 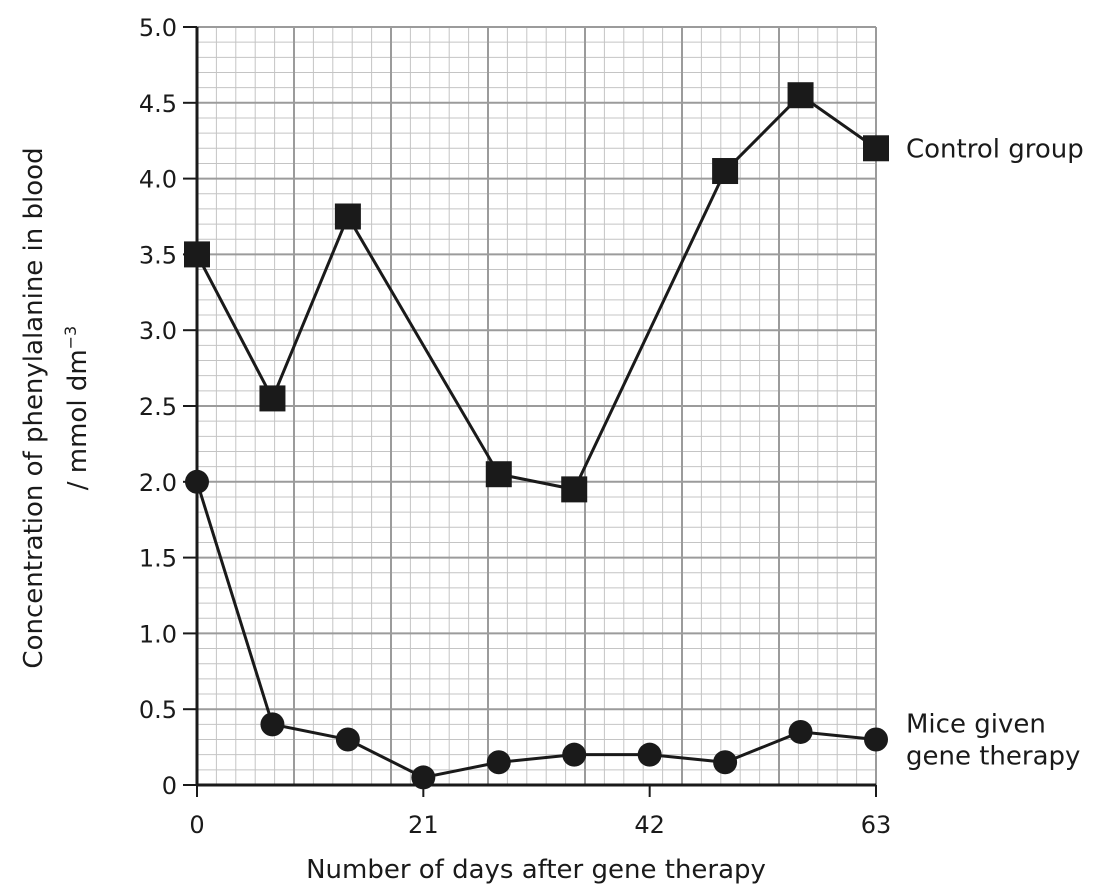 What do you see at coordinates (34, 407) in the screenshot?
I see `y-axis-title-line1: Concentration of phenylalanine in blood` at bounding box center [34, 407].